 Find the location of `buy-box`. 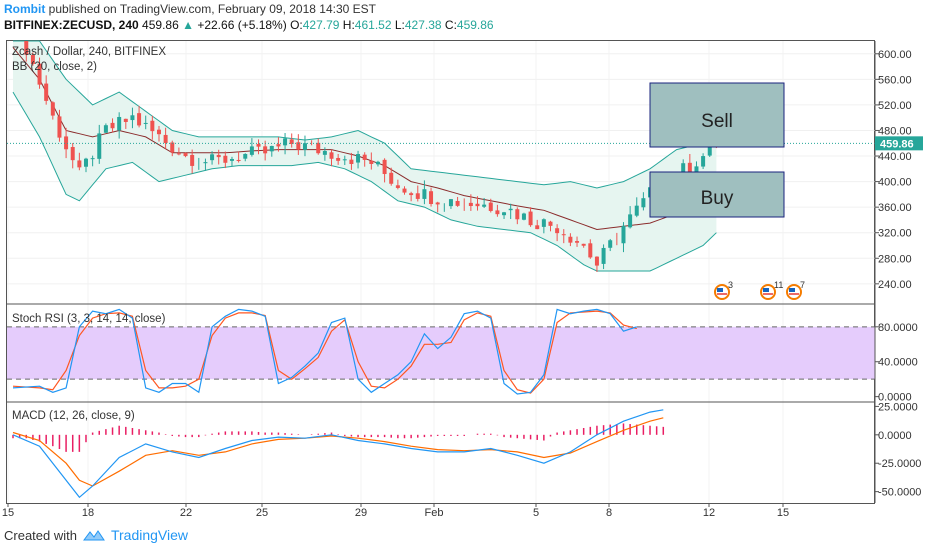

buy-box is located at coordinates (717, 194).